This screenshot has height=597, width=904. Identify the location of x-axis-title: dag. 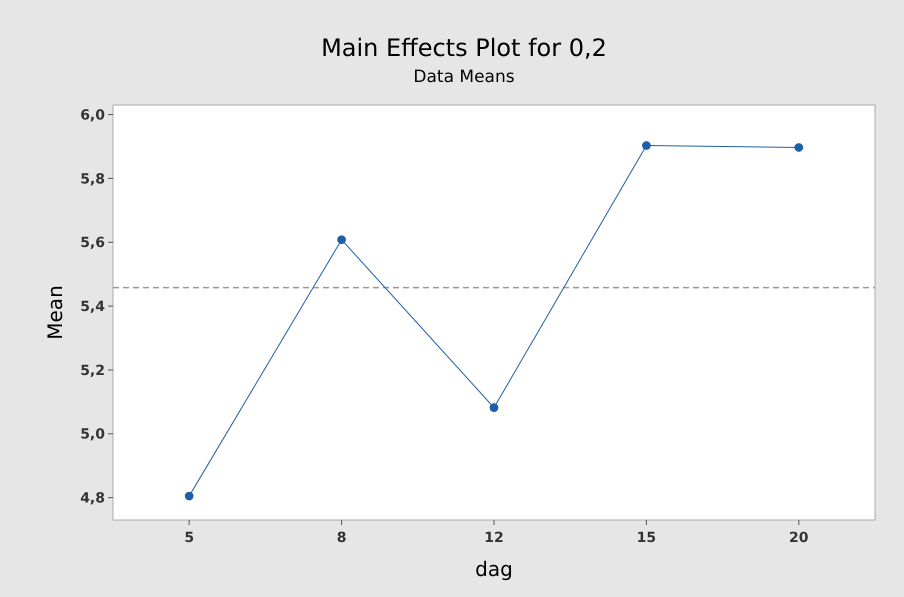
(494, 569).